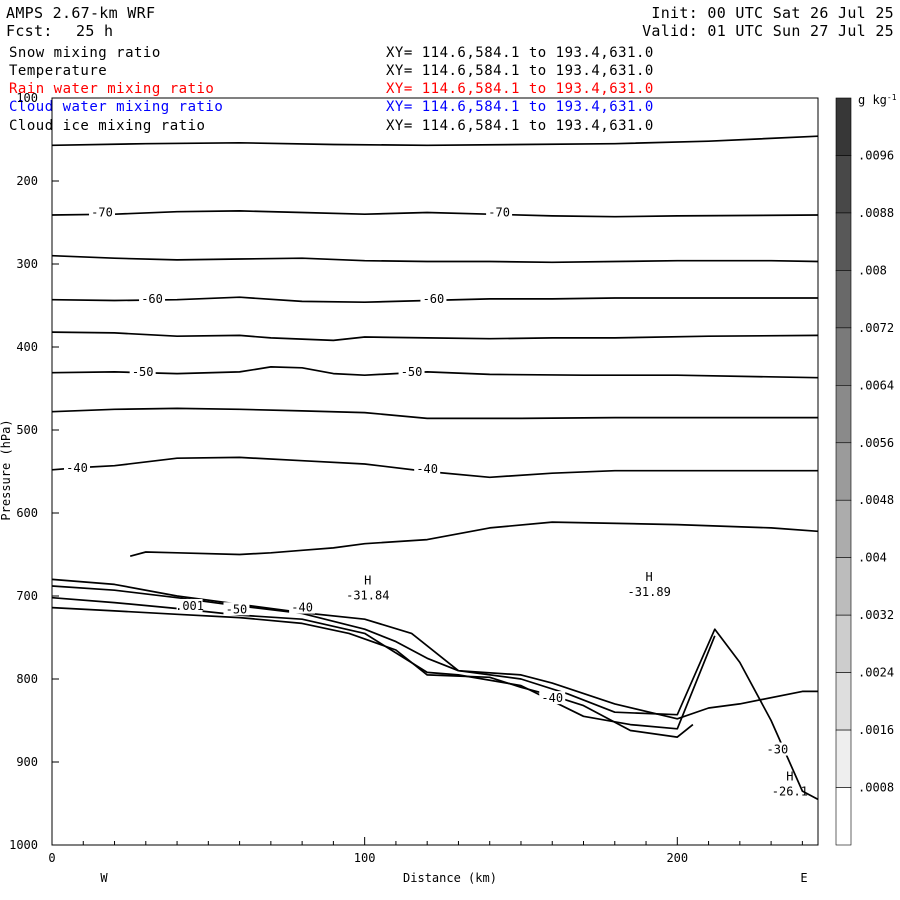  Describe the element at coordinates (107, 126) in the screenshot. I see `field-name-cloud-ice: Cloud ice mixing ratio` at that location.